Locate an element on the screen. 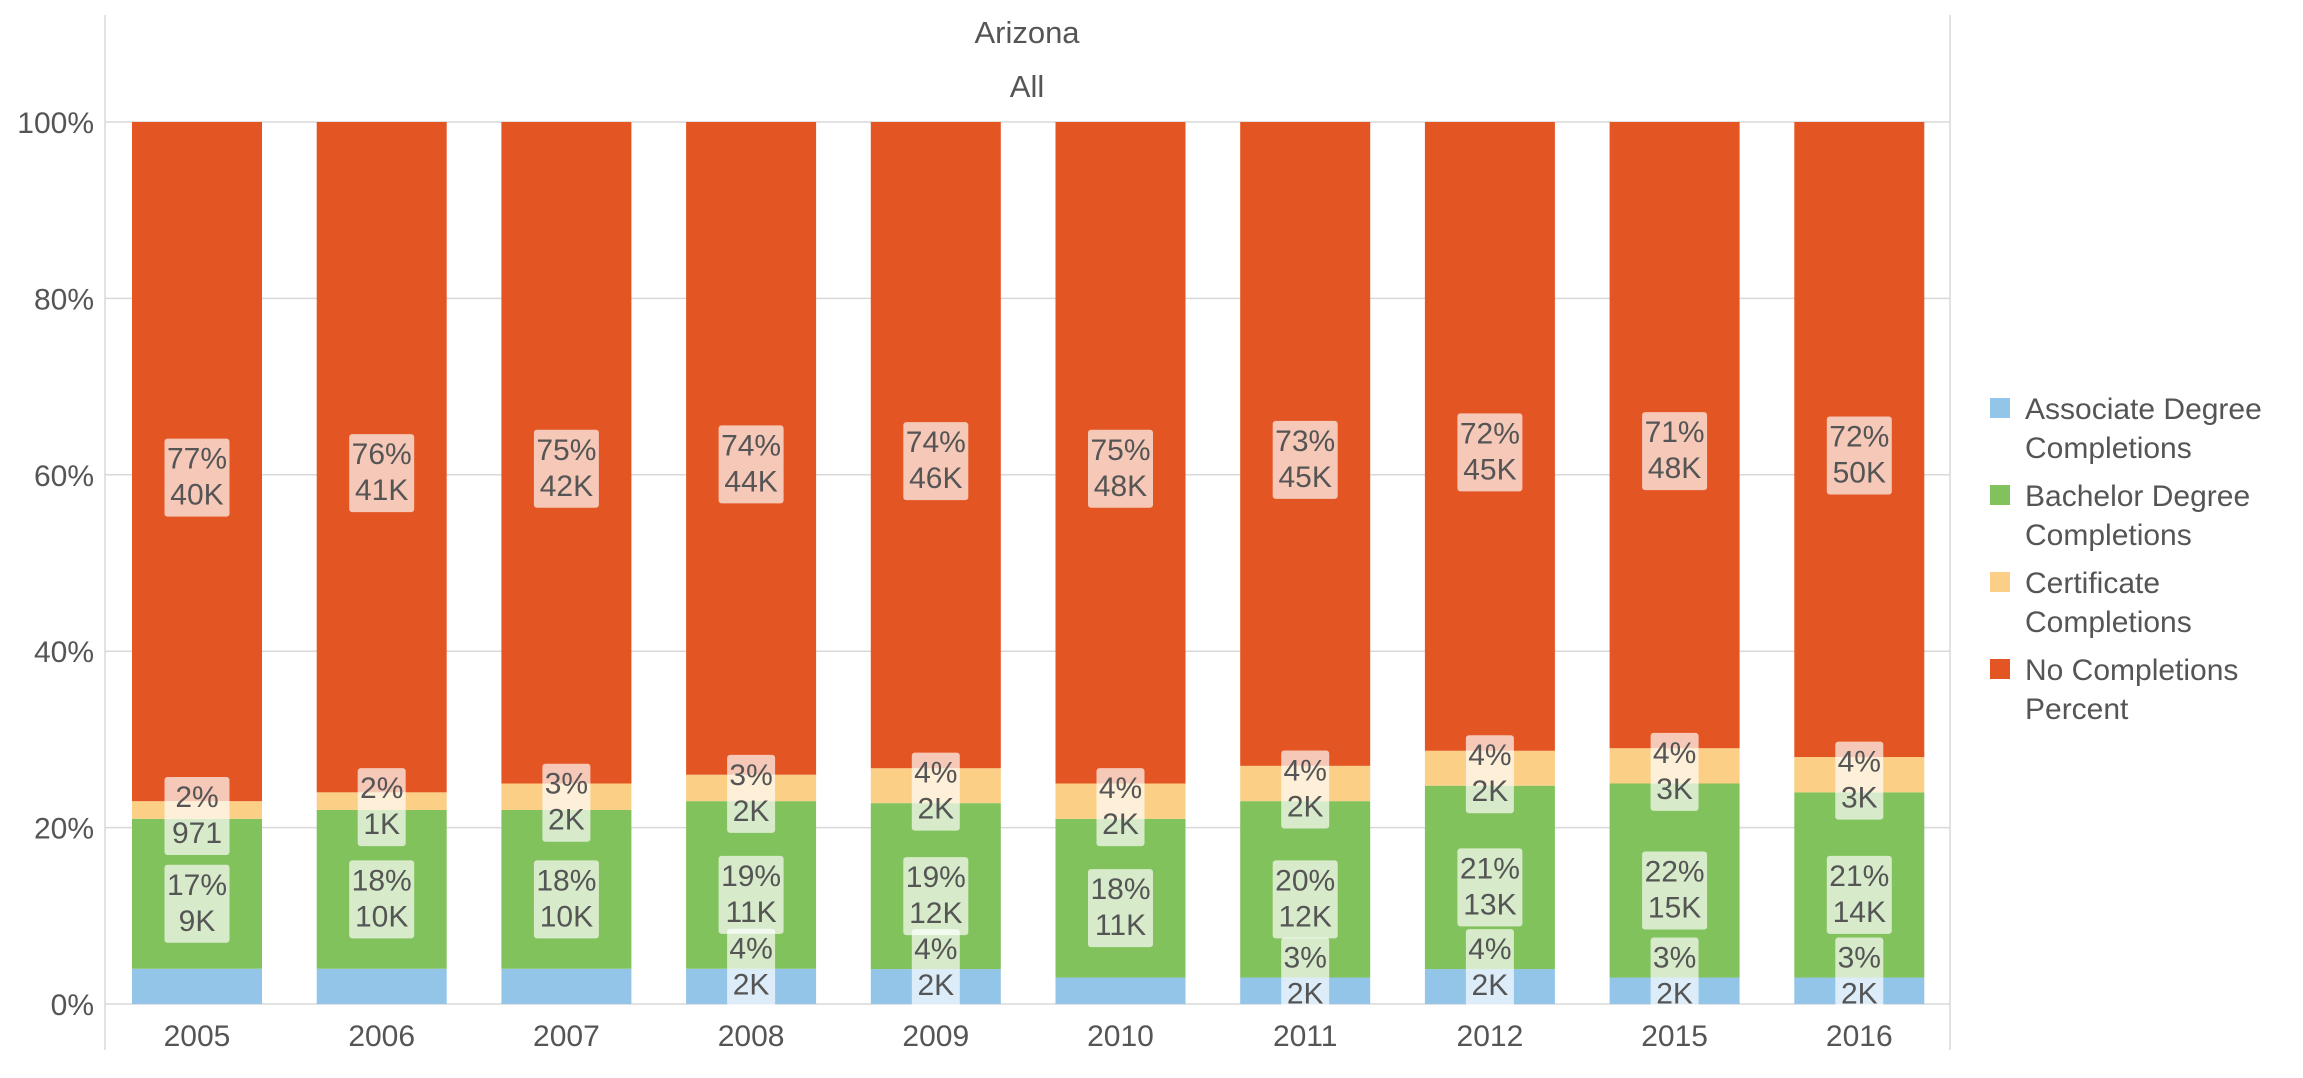  legend-label: Completions is located at coordinates (2108, 535).